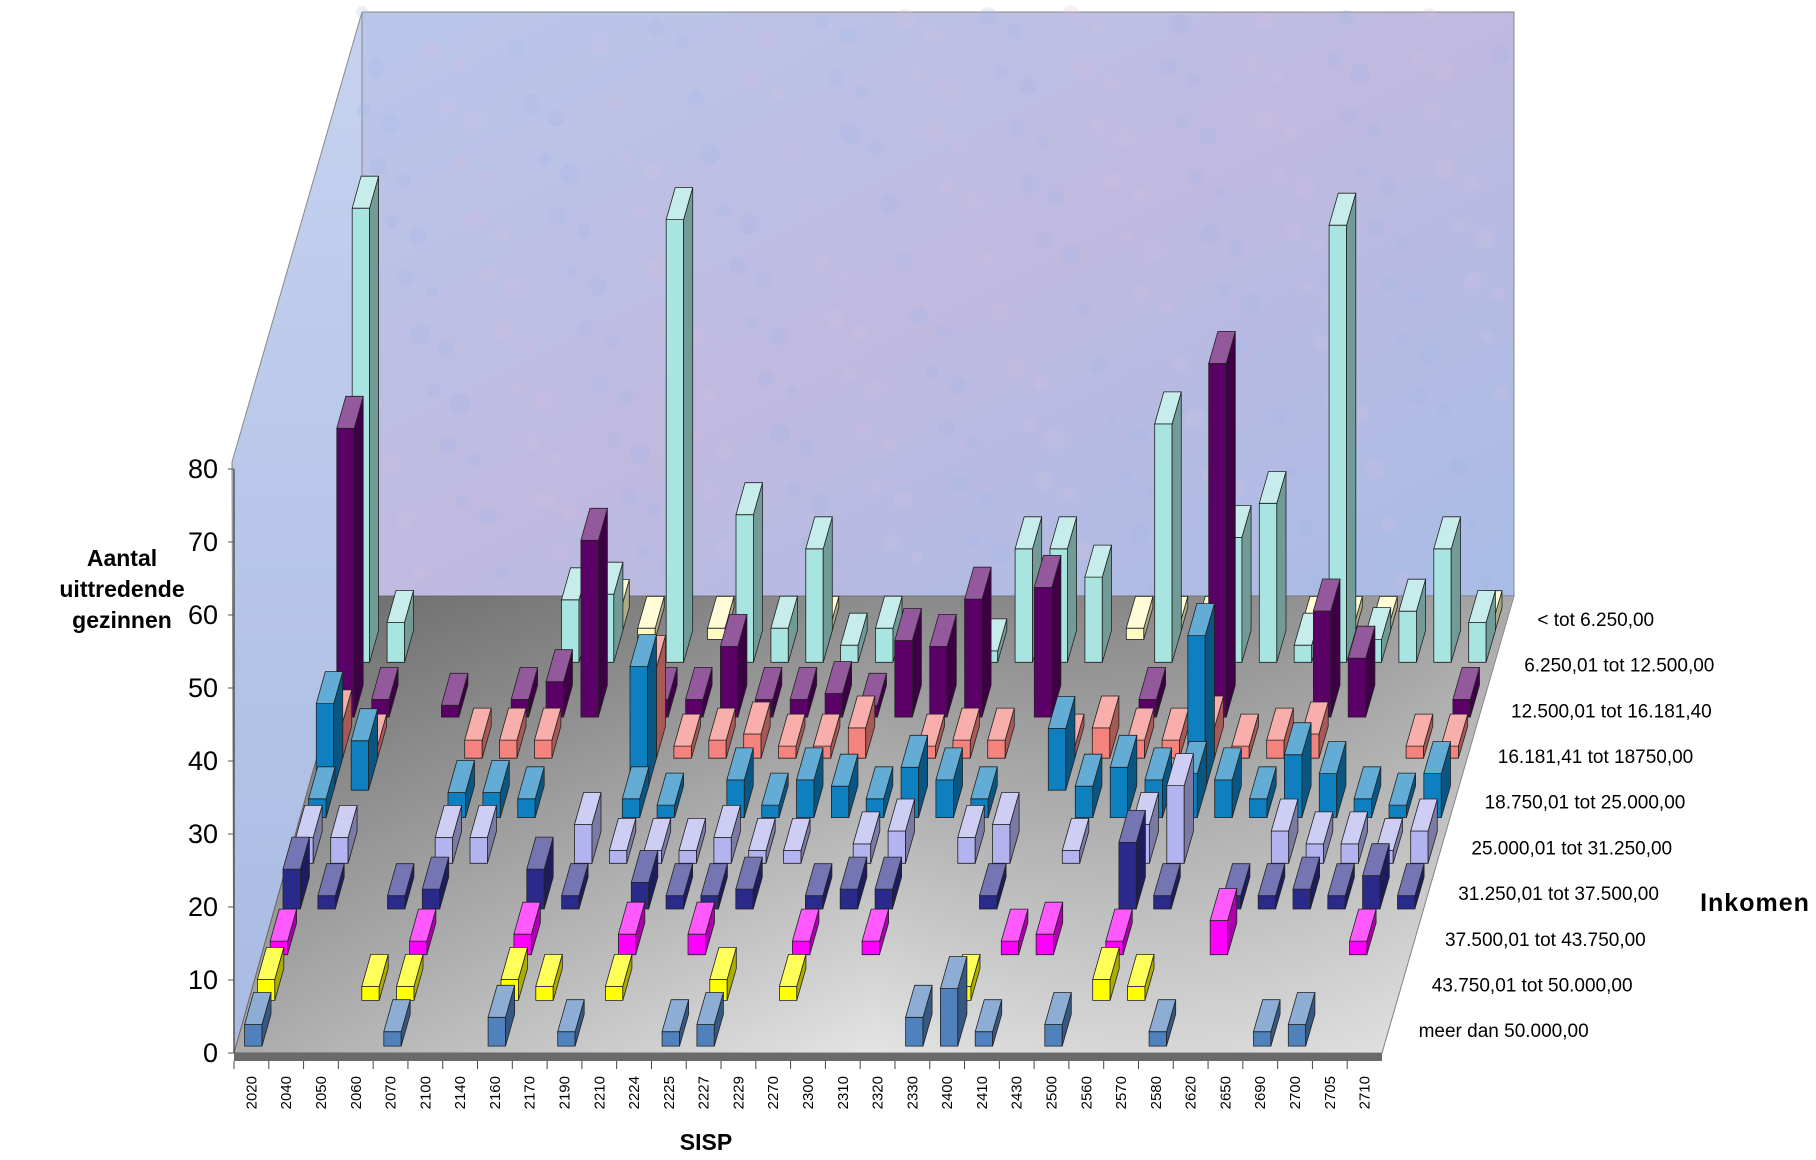  What do you see at coordinates (1295, 1092) in the screenshot?
I see `x-tick-label: 2700` at bounding box center [1295, 1092].